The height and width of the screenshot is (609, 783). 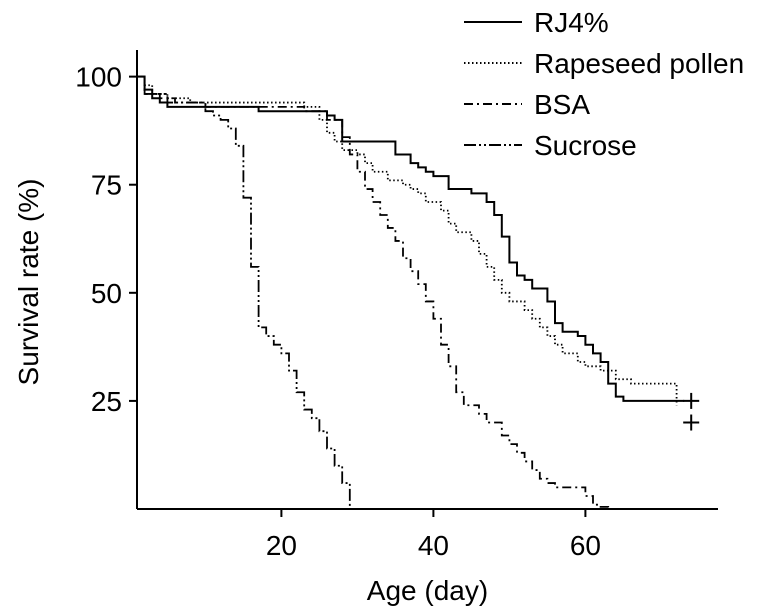 What do you see at coordinates (604, 84) in the screenshot?
I see `legend: RJ4% Rapeseed pollen BSA Sucrose` at bounding box center [604, 84].